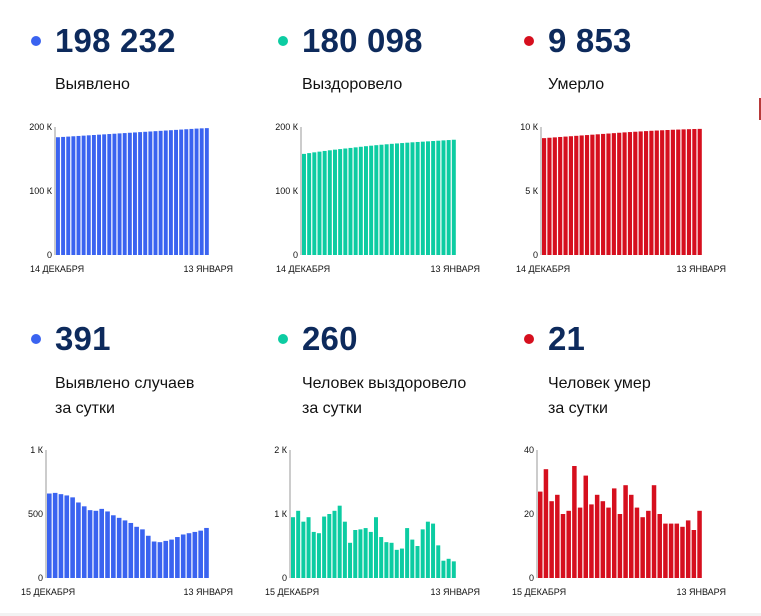 The width and height of the screenshot is (761, 616). I want to click on total-died-value: 9 853, so click(590, 40).